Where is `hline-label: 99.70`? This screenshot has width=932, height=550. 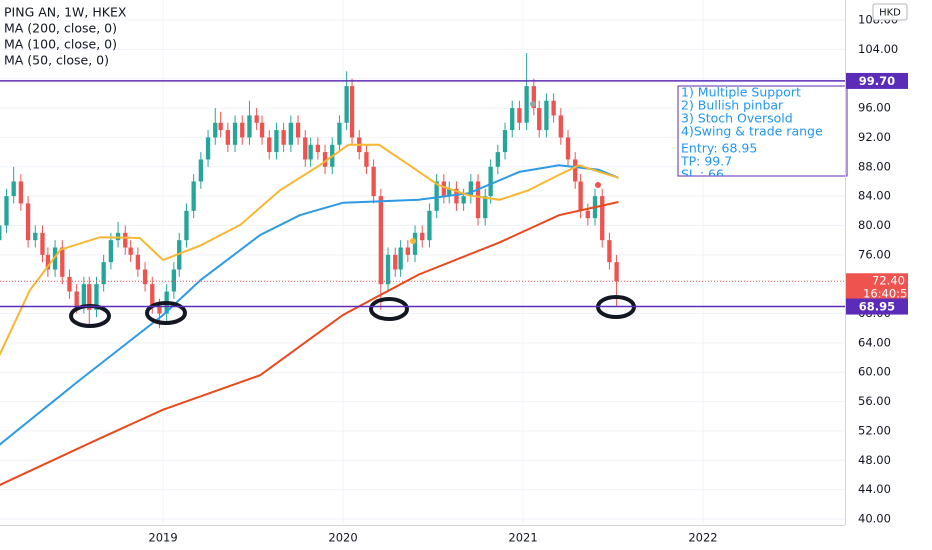 hline-label: 99.70 is located at coordinates (877, 81).